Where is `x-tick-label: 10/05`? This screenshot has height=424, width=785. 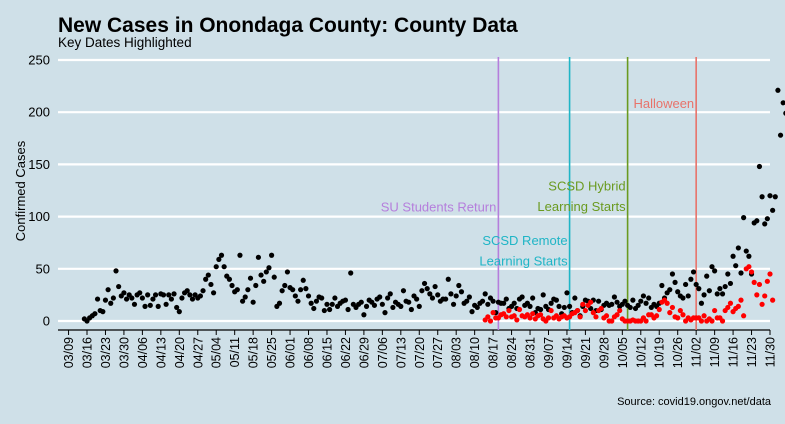 x-tick-label: 10/05 is located at coordinates (623, 352).